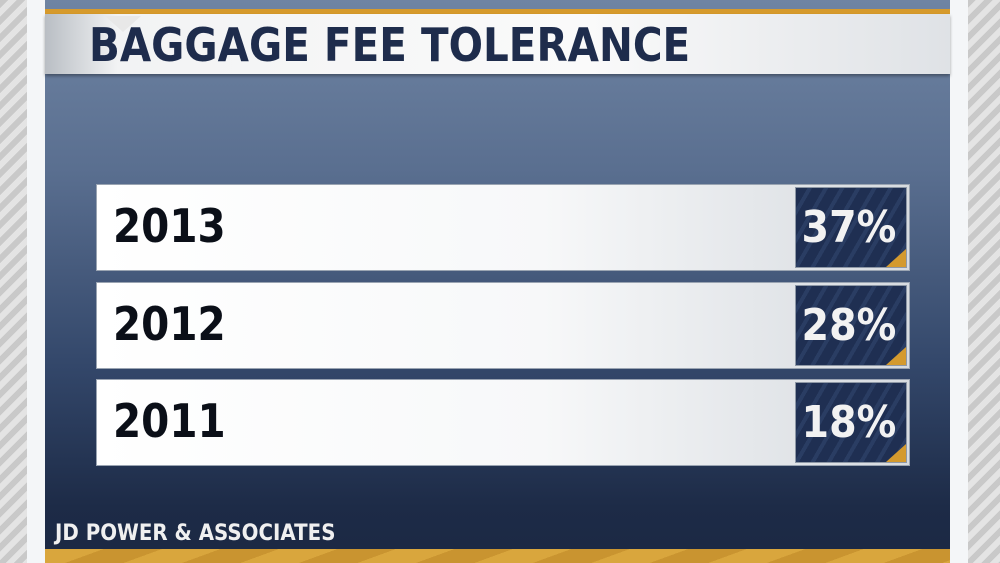  What do you see at coordinates (169, 421) in the screenshot?
I see `row-year: 2011` at bounding box center [169, 421].